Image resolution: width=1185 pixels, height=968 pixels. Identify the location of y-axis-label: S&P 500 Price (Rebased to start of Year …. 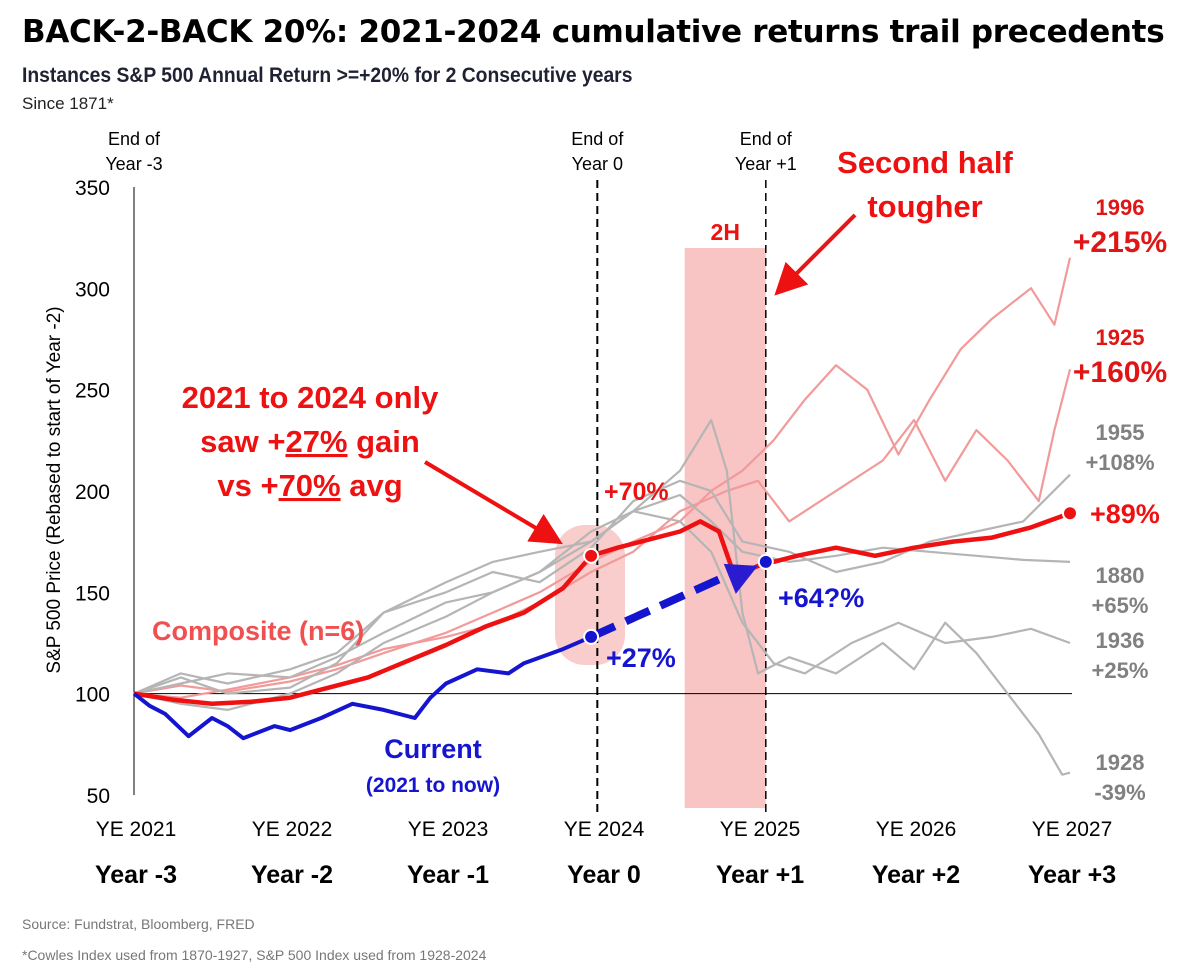
(54, 489).